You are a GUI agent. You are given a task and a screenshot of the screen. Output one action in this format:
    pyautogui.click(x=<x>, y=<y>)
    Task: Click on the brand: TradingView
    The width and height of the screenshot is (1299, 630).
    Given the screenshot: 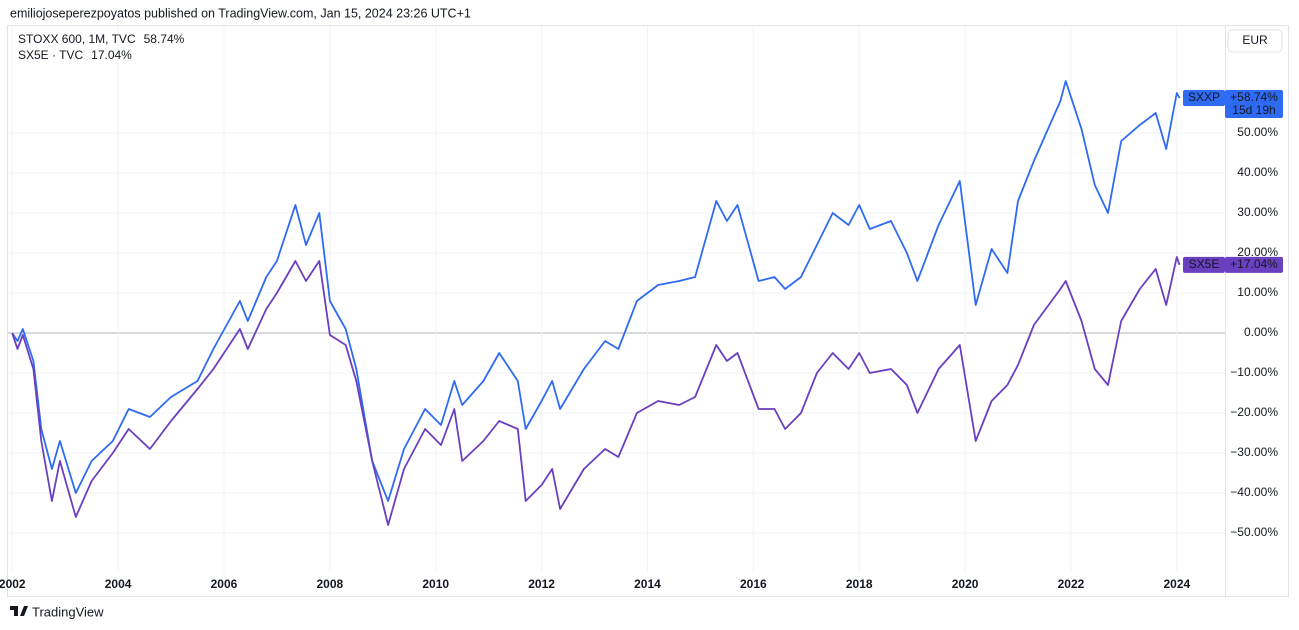 What is the action you would take?
    pyautogui.click(x=68, y=611)
    